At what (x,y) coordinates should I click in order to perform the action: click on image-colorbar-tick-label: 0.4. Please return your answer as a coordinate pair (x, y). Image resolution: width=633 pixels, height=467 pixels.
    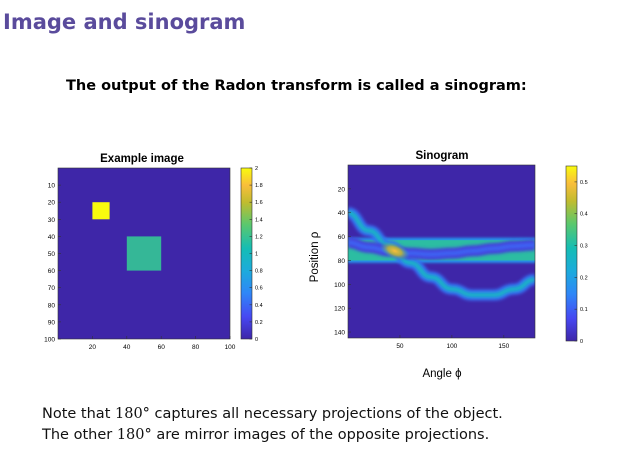
    Looking at the image, I should click on (259, 306).